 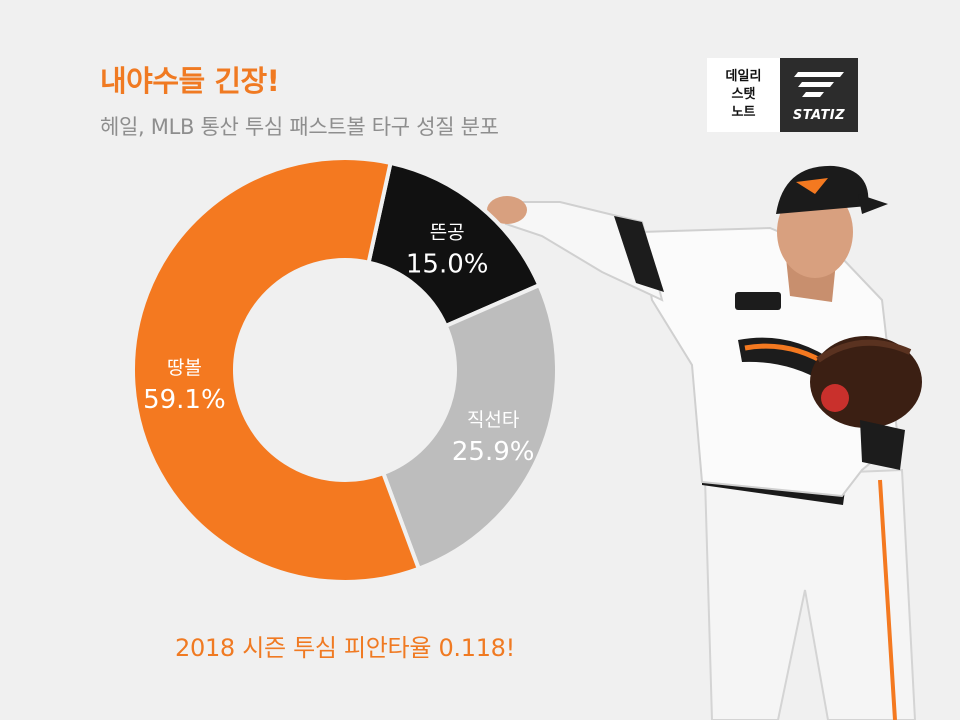 What do you see at coordinates (345, 648) in the screenshot?
I see `footer-note: 2018 시즌 투심 피안타율 0.118!` at bounding box center [345, 648].